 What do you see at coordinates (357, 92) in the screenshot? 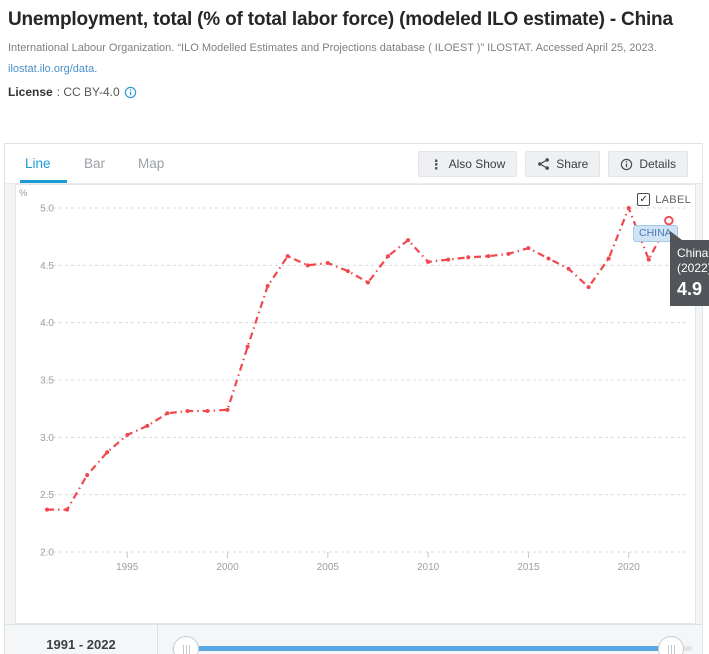
I see `license-line: License : CC BY-4.0` at bounding box center [357, 92].